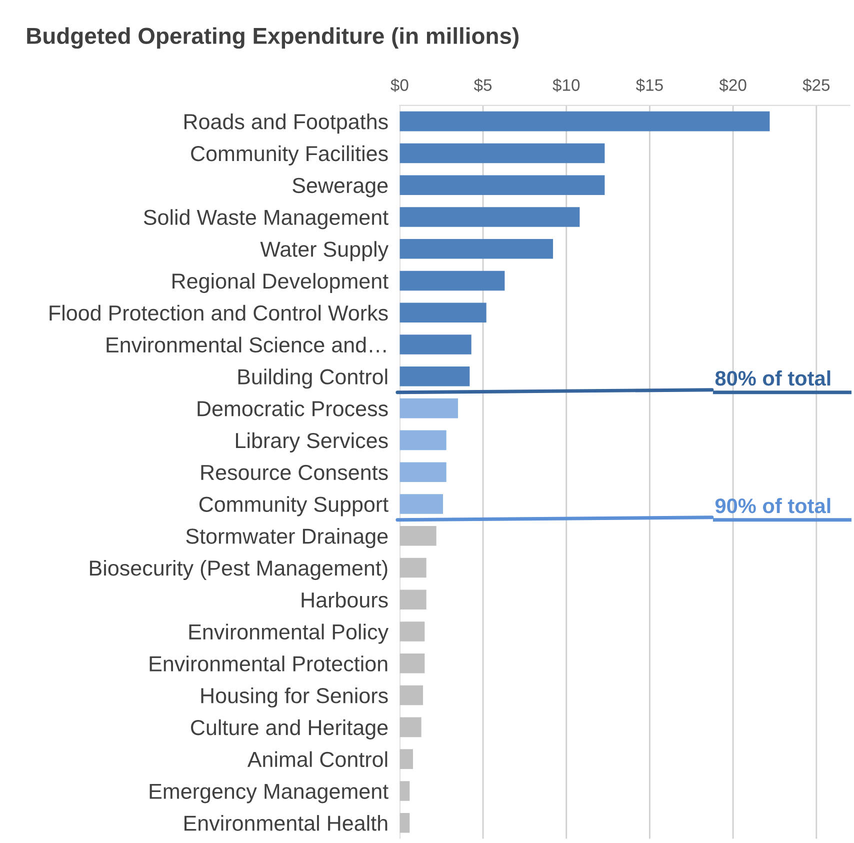 Image resolution: width=854 pixels, height=843 pixels. I want to click on x-tick-label: $15, so click(649, 85).